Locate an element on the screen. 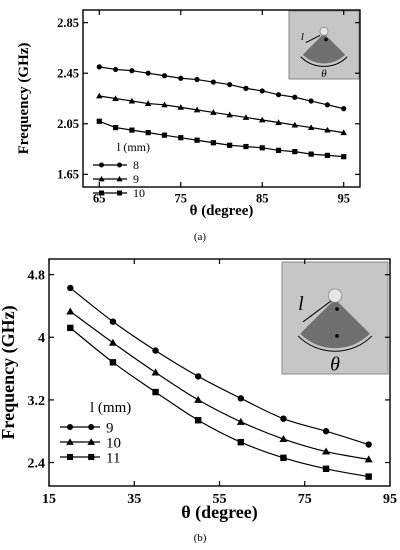 The height and width of the screenshot is (550, 400). y-tick-label: 2.4 is located at coordinates (37, 463).